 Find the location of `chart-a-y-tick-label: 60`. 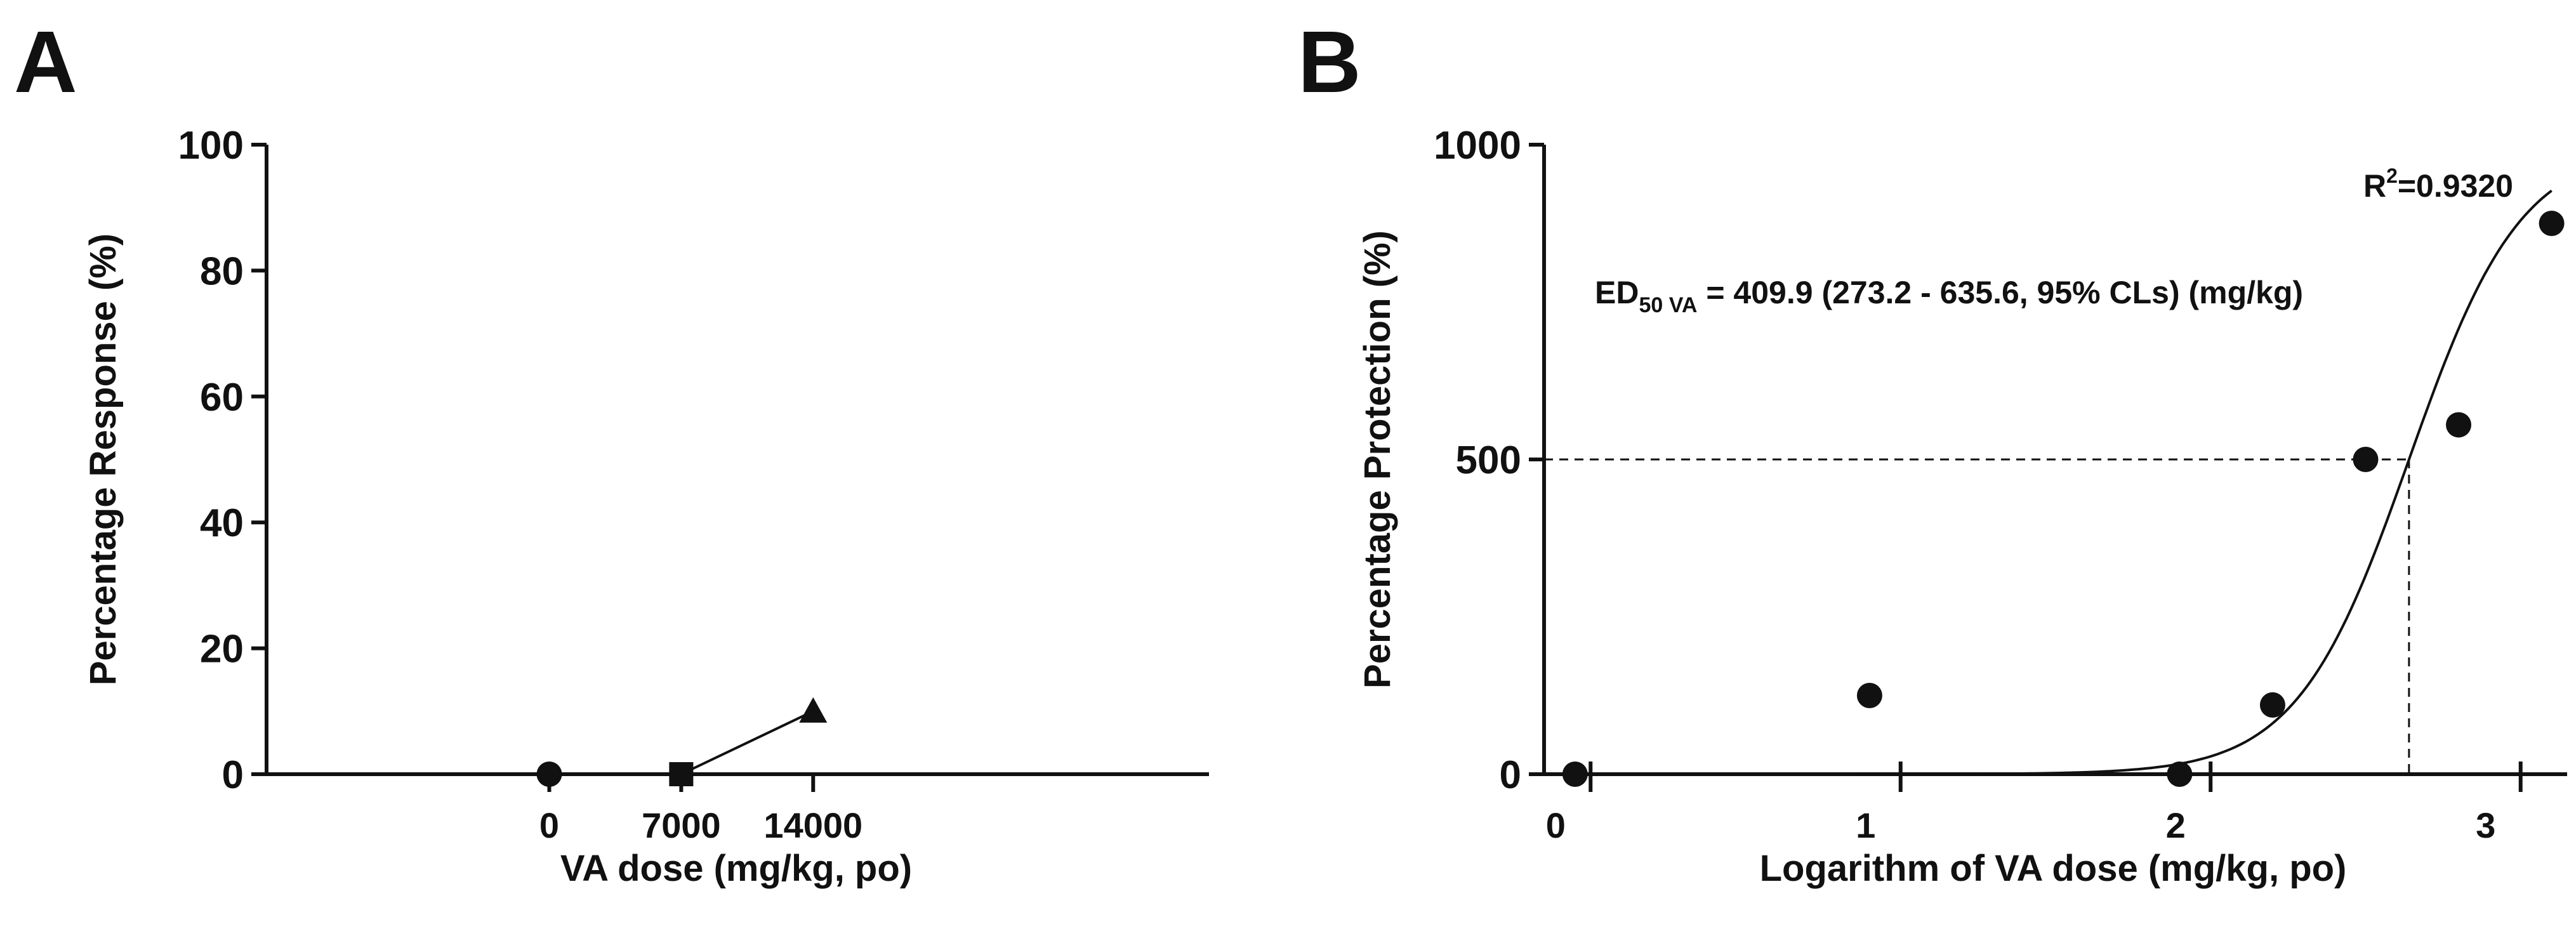

chart-a-y-tick-label: 60 is located at coordinates (222, 398).